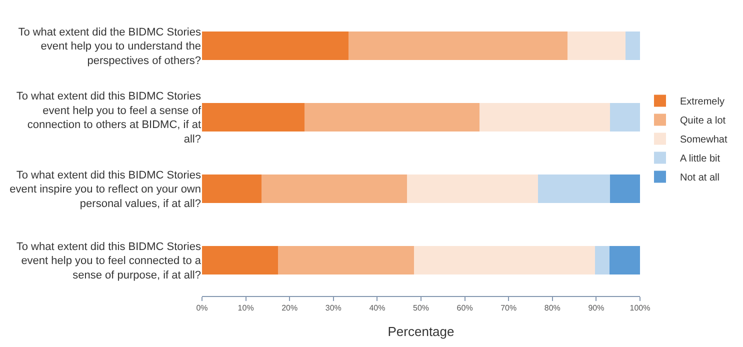 The height and width of the screenshot is (347, 743). Describe the element at coordinates (421, 308) in the screenshot. I see `x-tick-label: 50%` at that location.